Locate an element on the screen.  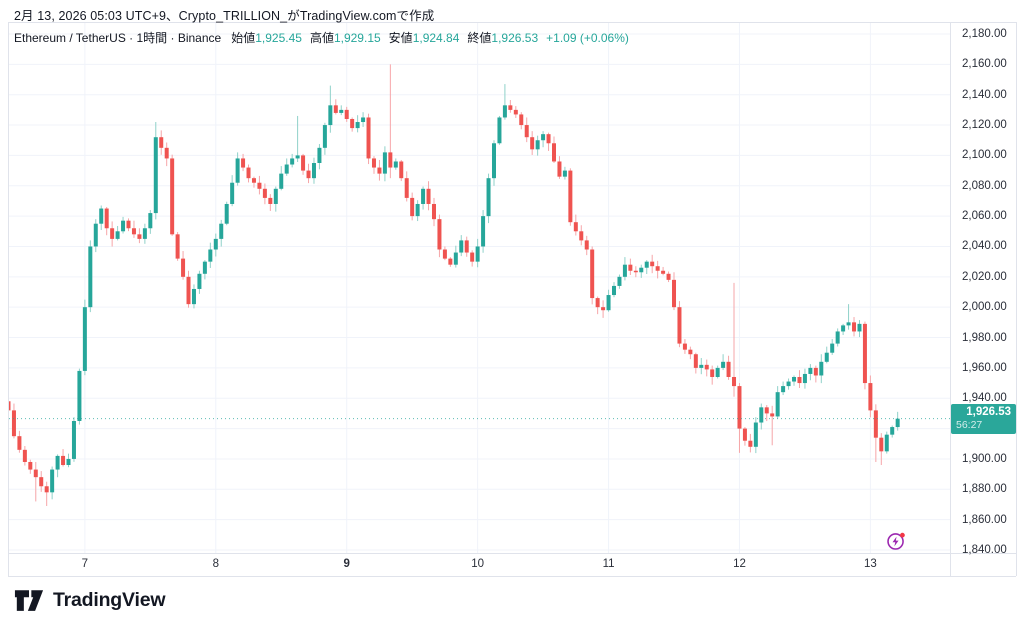
time-axis: 7 8 9 10 11 12 13 is located at coordinates (479, 565).